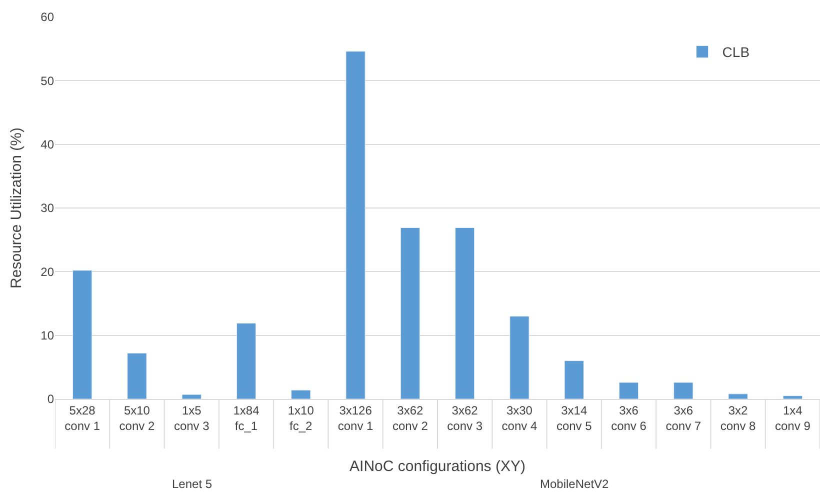 The height and width of the screenshot is (494, 830). What do you see at coordinates (738, 418) in the screenshot?
I see `x-tick-label: 3x2 conv 8` at bounding box center [738, 418].